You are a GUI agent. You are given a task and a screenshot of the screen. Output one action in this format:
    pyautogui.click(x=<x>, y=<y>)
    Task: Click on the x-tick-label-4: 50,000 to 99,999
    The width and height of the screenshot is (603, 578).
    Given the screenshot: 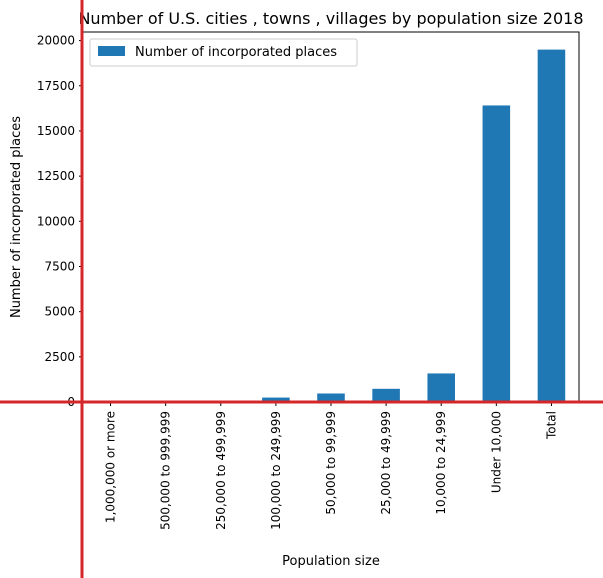 What is the action you would take?
    pyautogui.click(x=331, y=463)
    